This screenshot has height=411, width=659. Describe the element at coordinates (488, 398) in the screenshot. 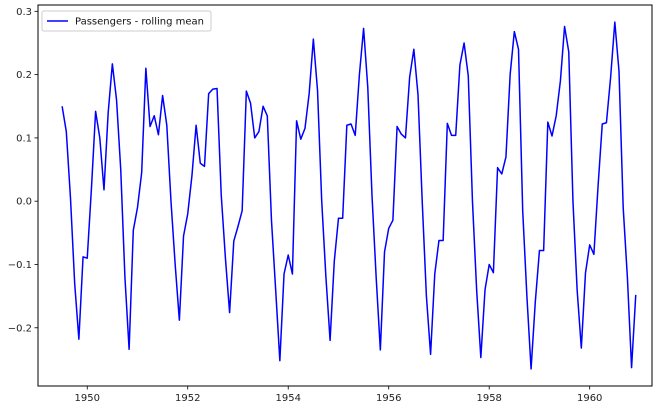

I see `x-tick-label: 1958` at that location.